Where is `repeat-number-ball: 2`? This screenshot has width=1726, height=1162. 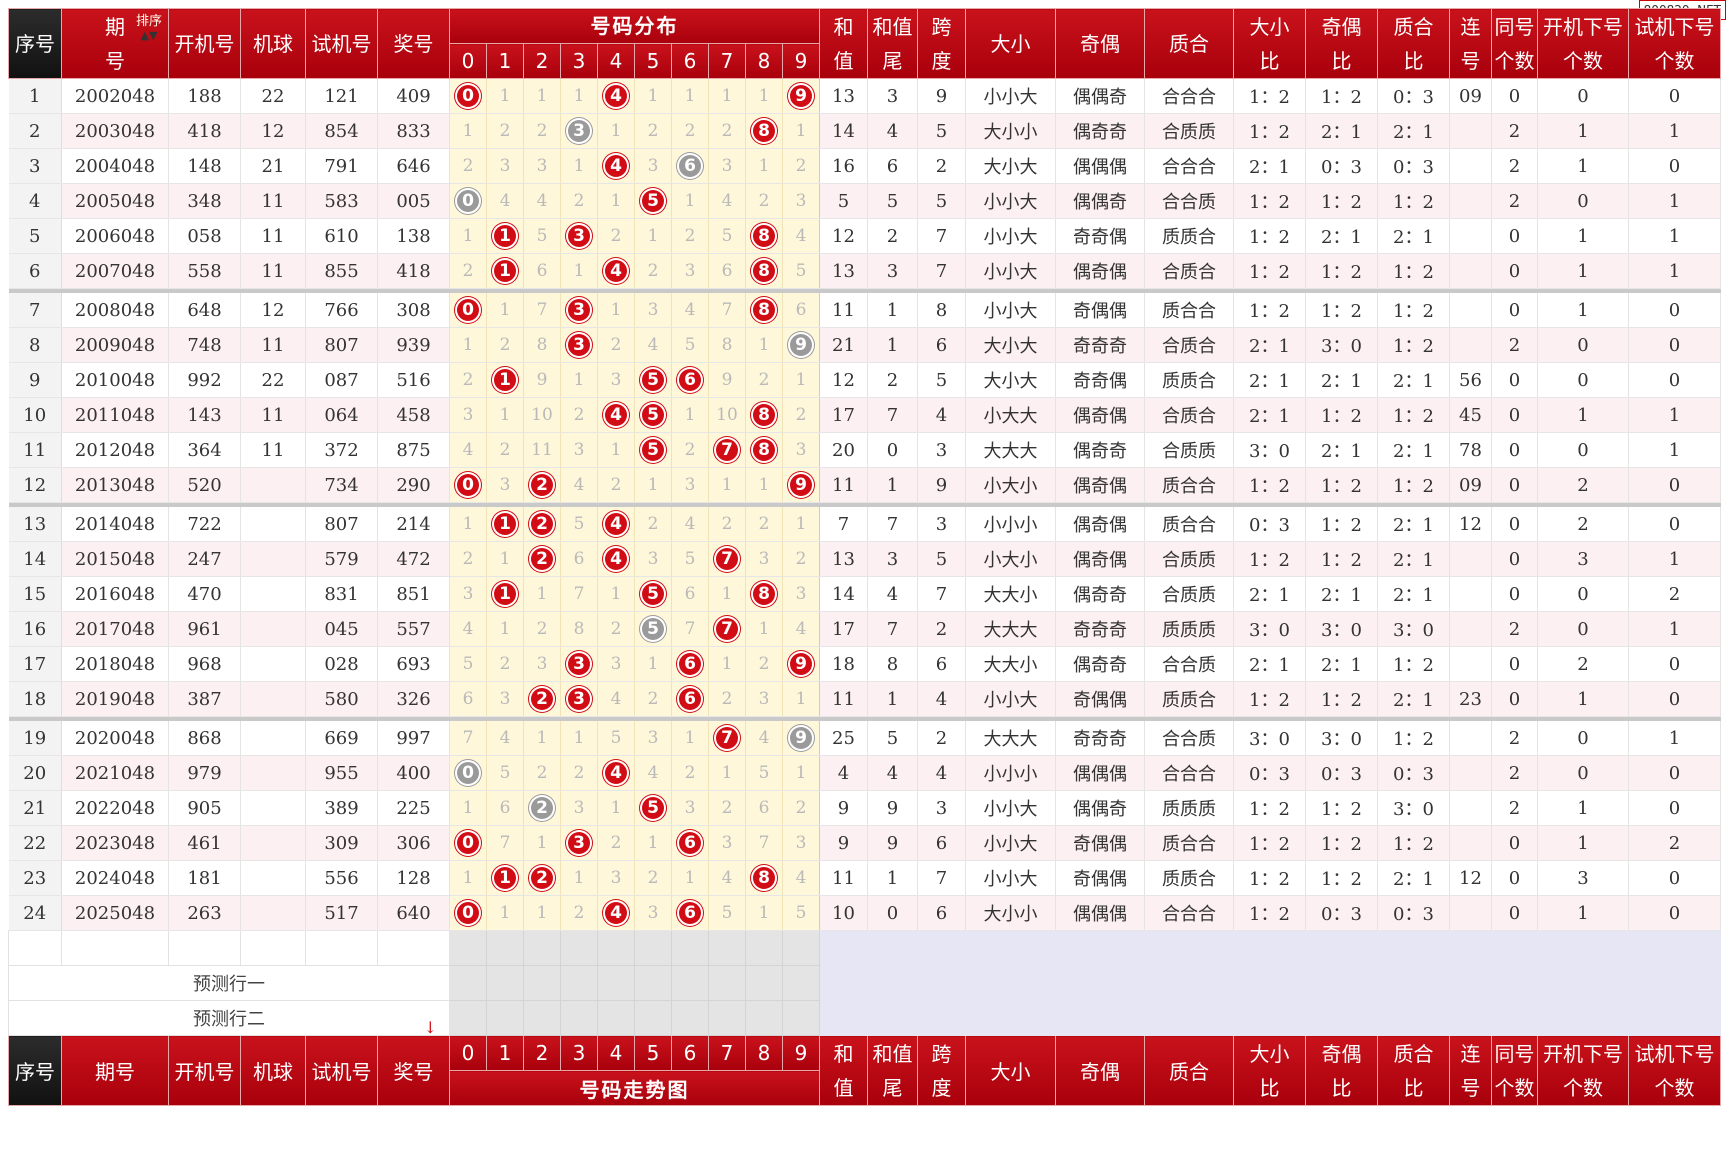 repeat-number-ball: 2 is located at coordinates (542, 808).